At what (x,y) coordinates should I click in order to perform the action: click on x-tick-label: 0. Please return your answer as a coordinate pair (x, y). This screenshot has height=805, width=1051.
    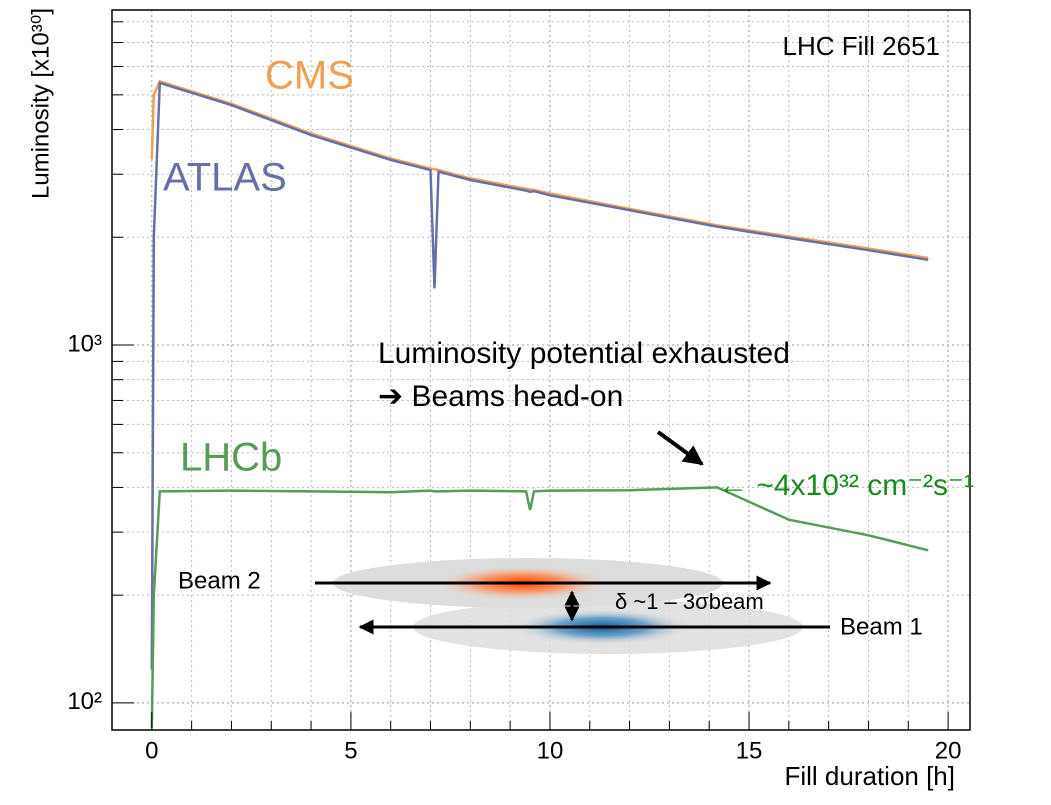
    Looking at the image, I should click on (151, 750).